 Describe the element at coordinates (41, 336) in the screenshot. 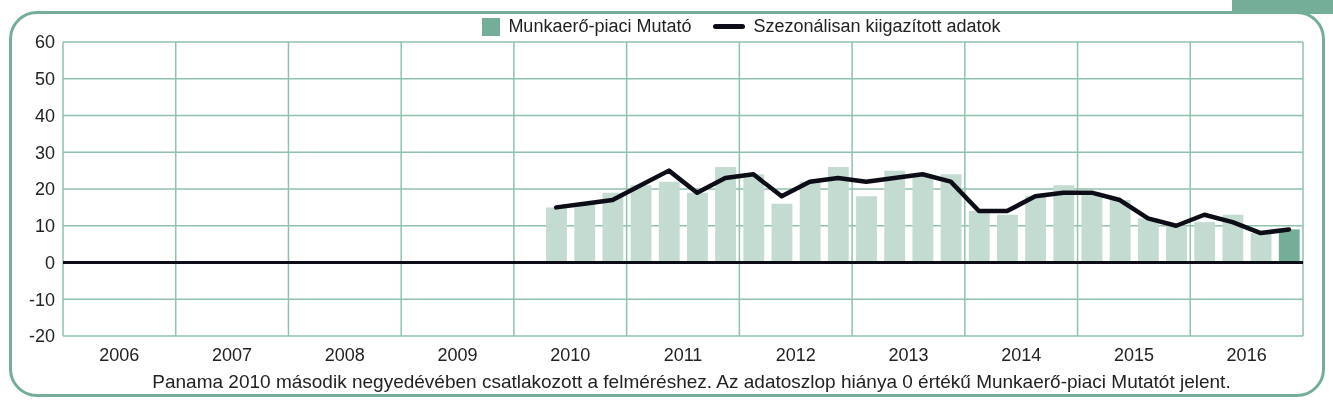

I see `y-tick-label: -20` at that location.